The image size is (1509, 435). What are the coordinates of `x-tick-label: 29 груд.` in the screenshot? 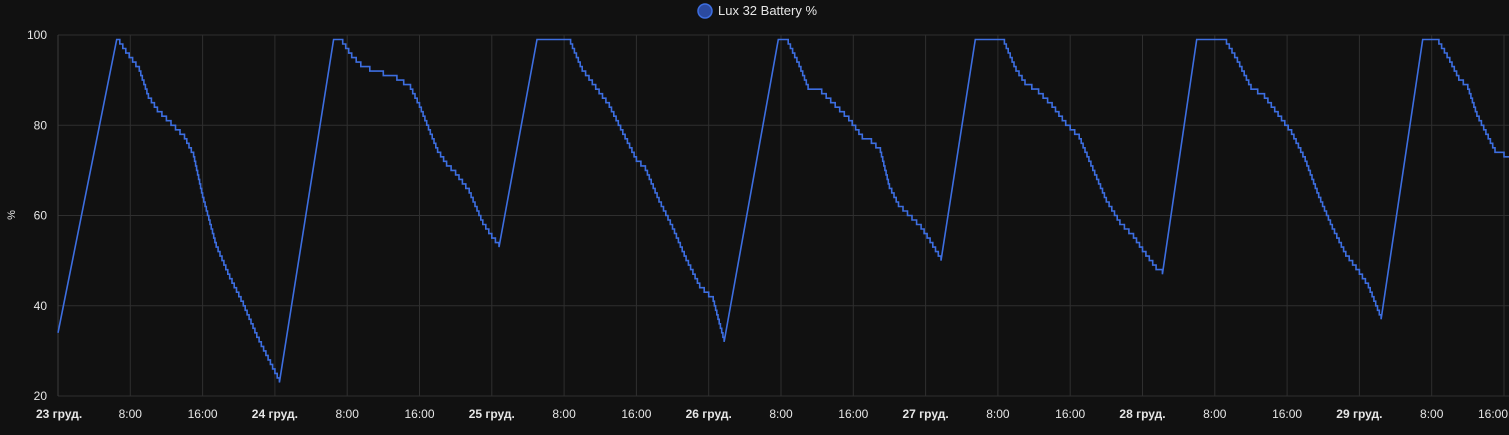 It's located at (1359, 414).